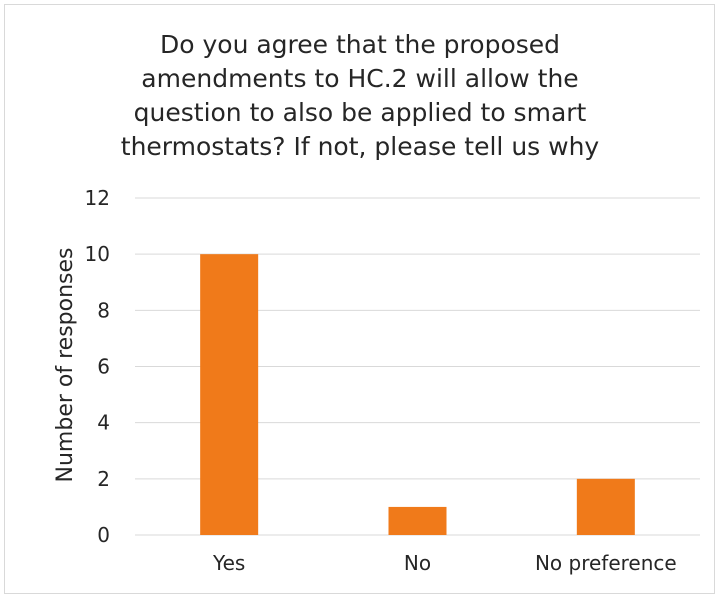 The height and width of the screenshot is (594, 723). What do you see at coordinates (360, 146) in the screenshot?
I see `chart-title-line-4: thermostats? If not, please tell us why` at bounding box center [360, 146].